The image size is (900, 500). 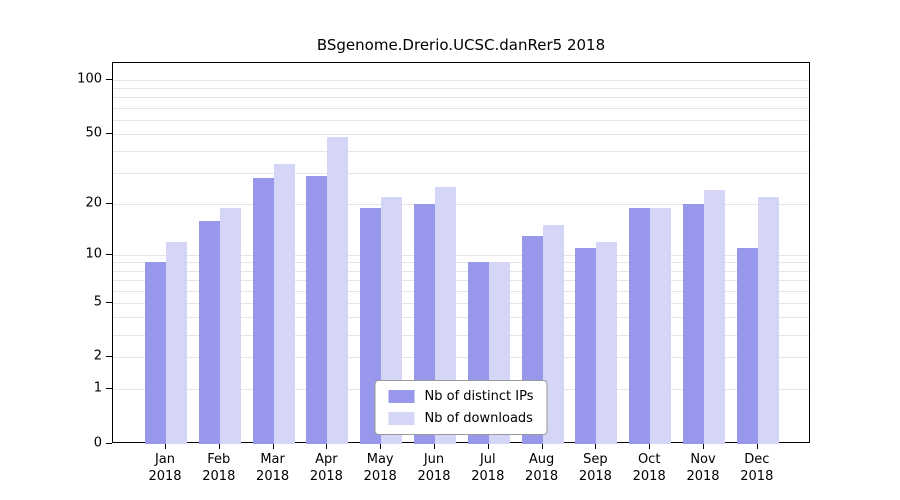 I want to click on bar-downloads-dec, so click(x=768, y=320).